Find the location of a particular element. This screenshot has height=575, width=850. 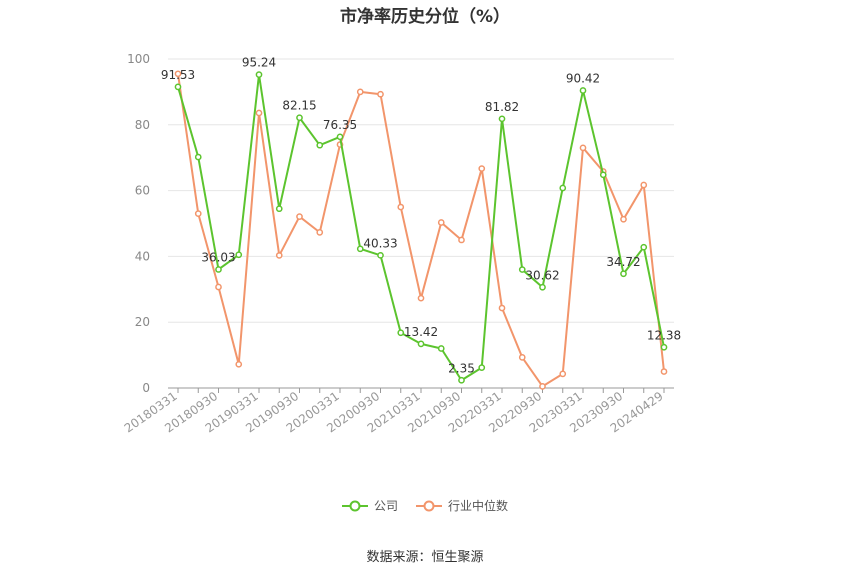

legend-item-industry-median: 行业中位数 is located at coordinates (462, 505).